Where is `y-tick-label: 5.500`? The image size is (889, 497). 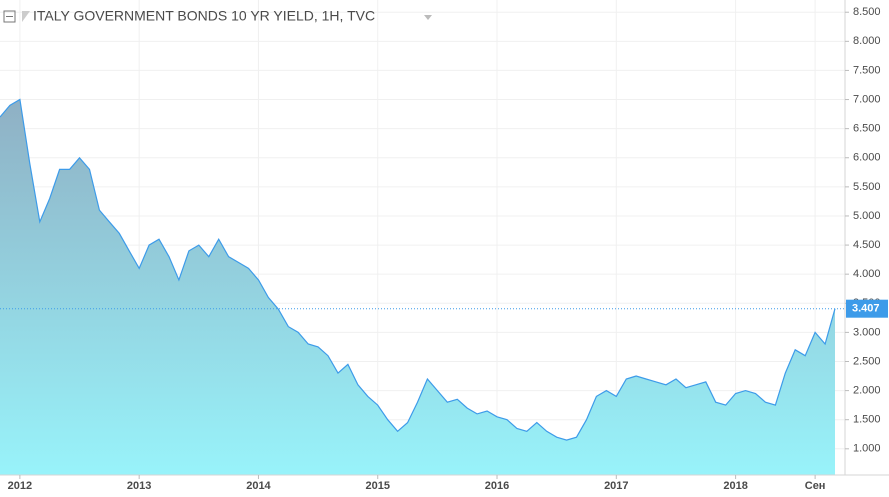 y-tick-label: 5.500 is located at coordinates (867, 187).